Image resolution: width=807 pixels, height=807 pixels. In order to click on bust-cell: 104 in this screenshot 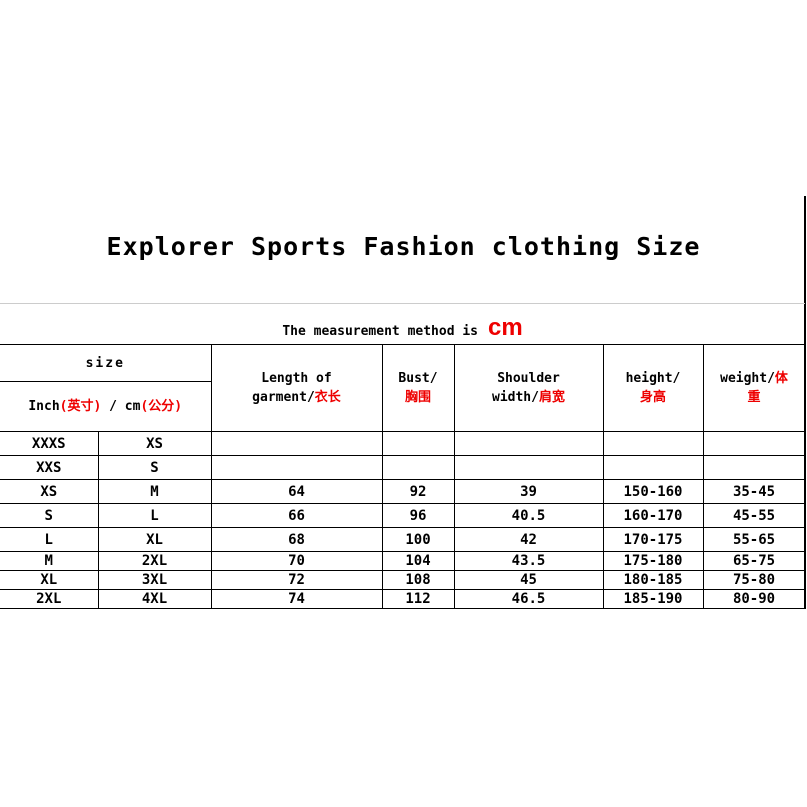, I will do `click(418, 561)`.